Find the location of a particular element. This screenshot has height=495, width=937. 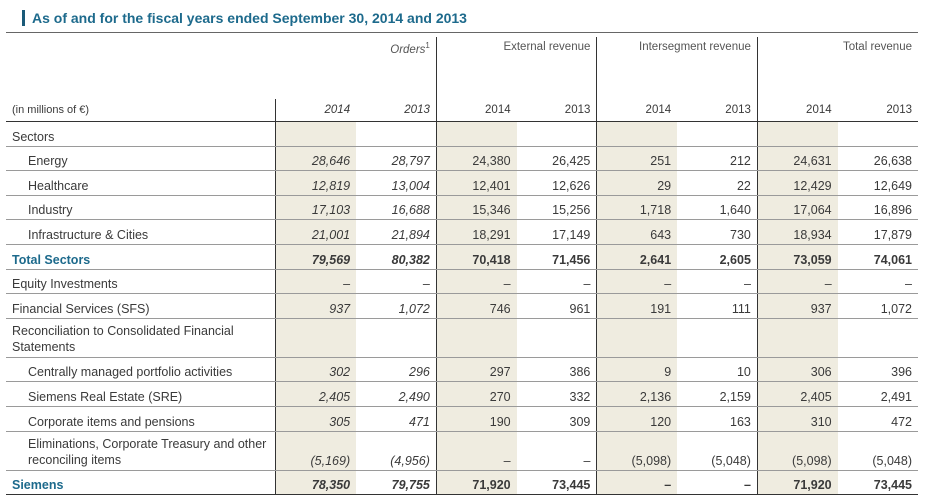

cell-value: 13,004 is located at coordinates (396, 183).